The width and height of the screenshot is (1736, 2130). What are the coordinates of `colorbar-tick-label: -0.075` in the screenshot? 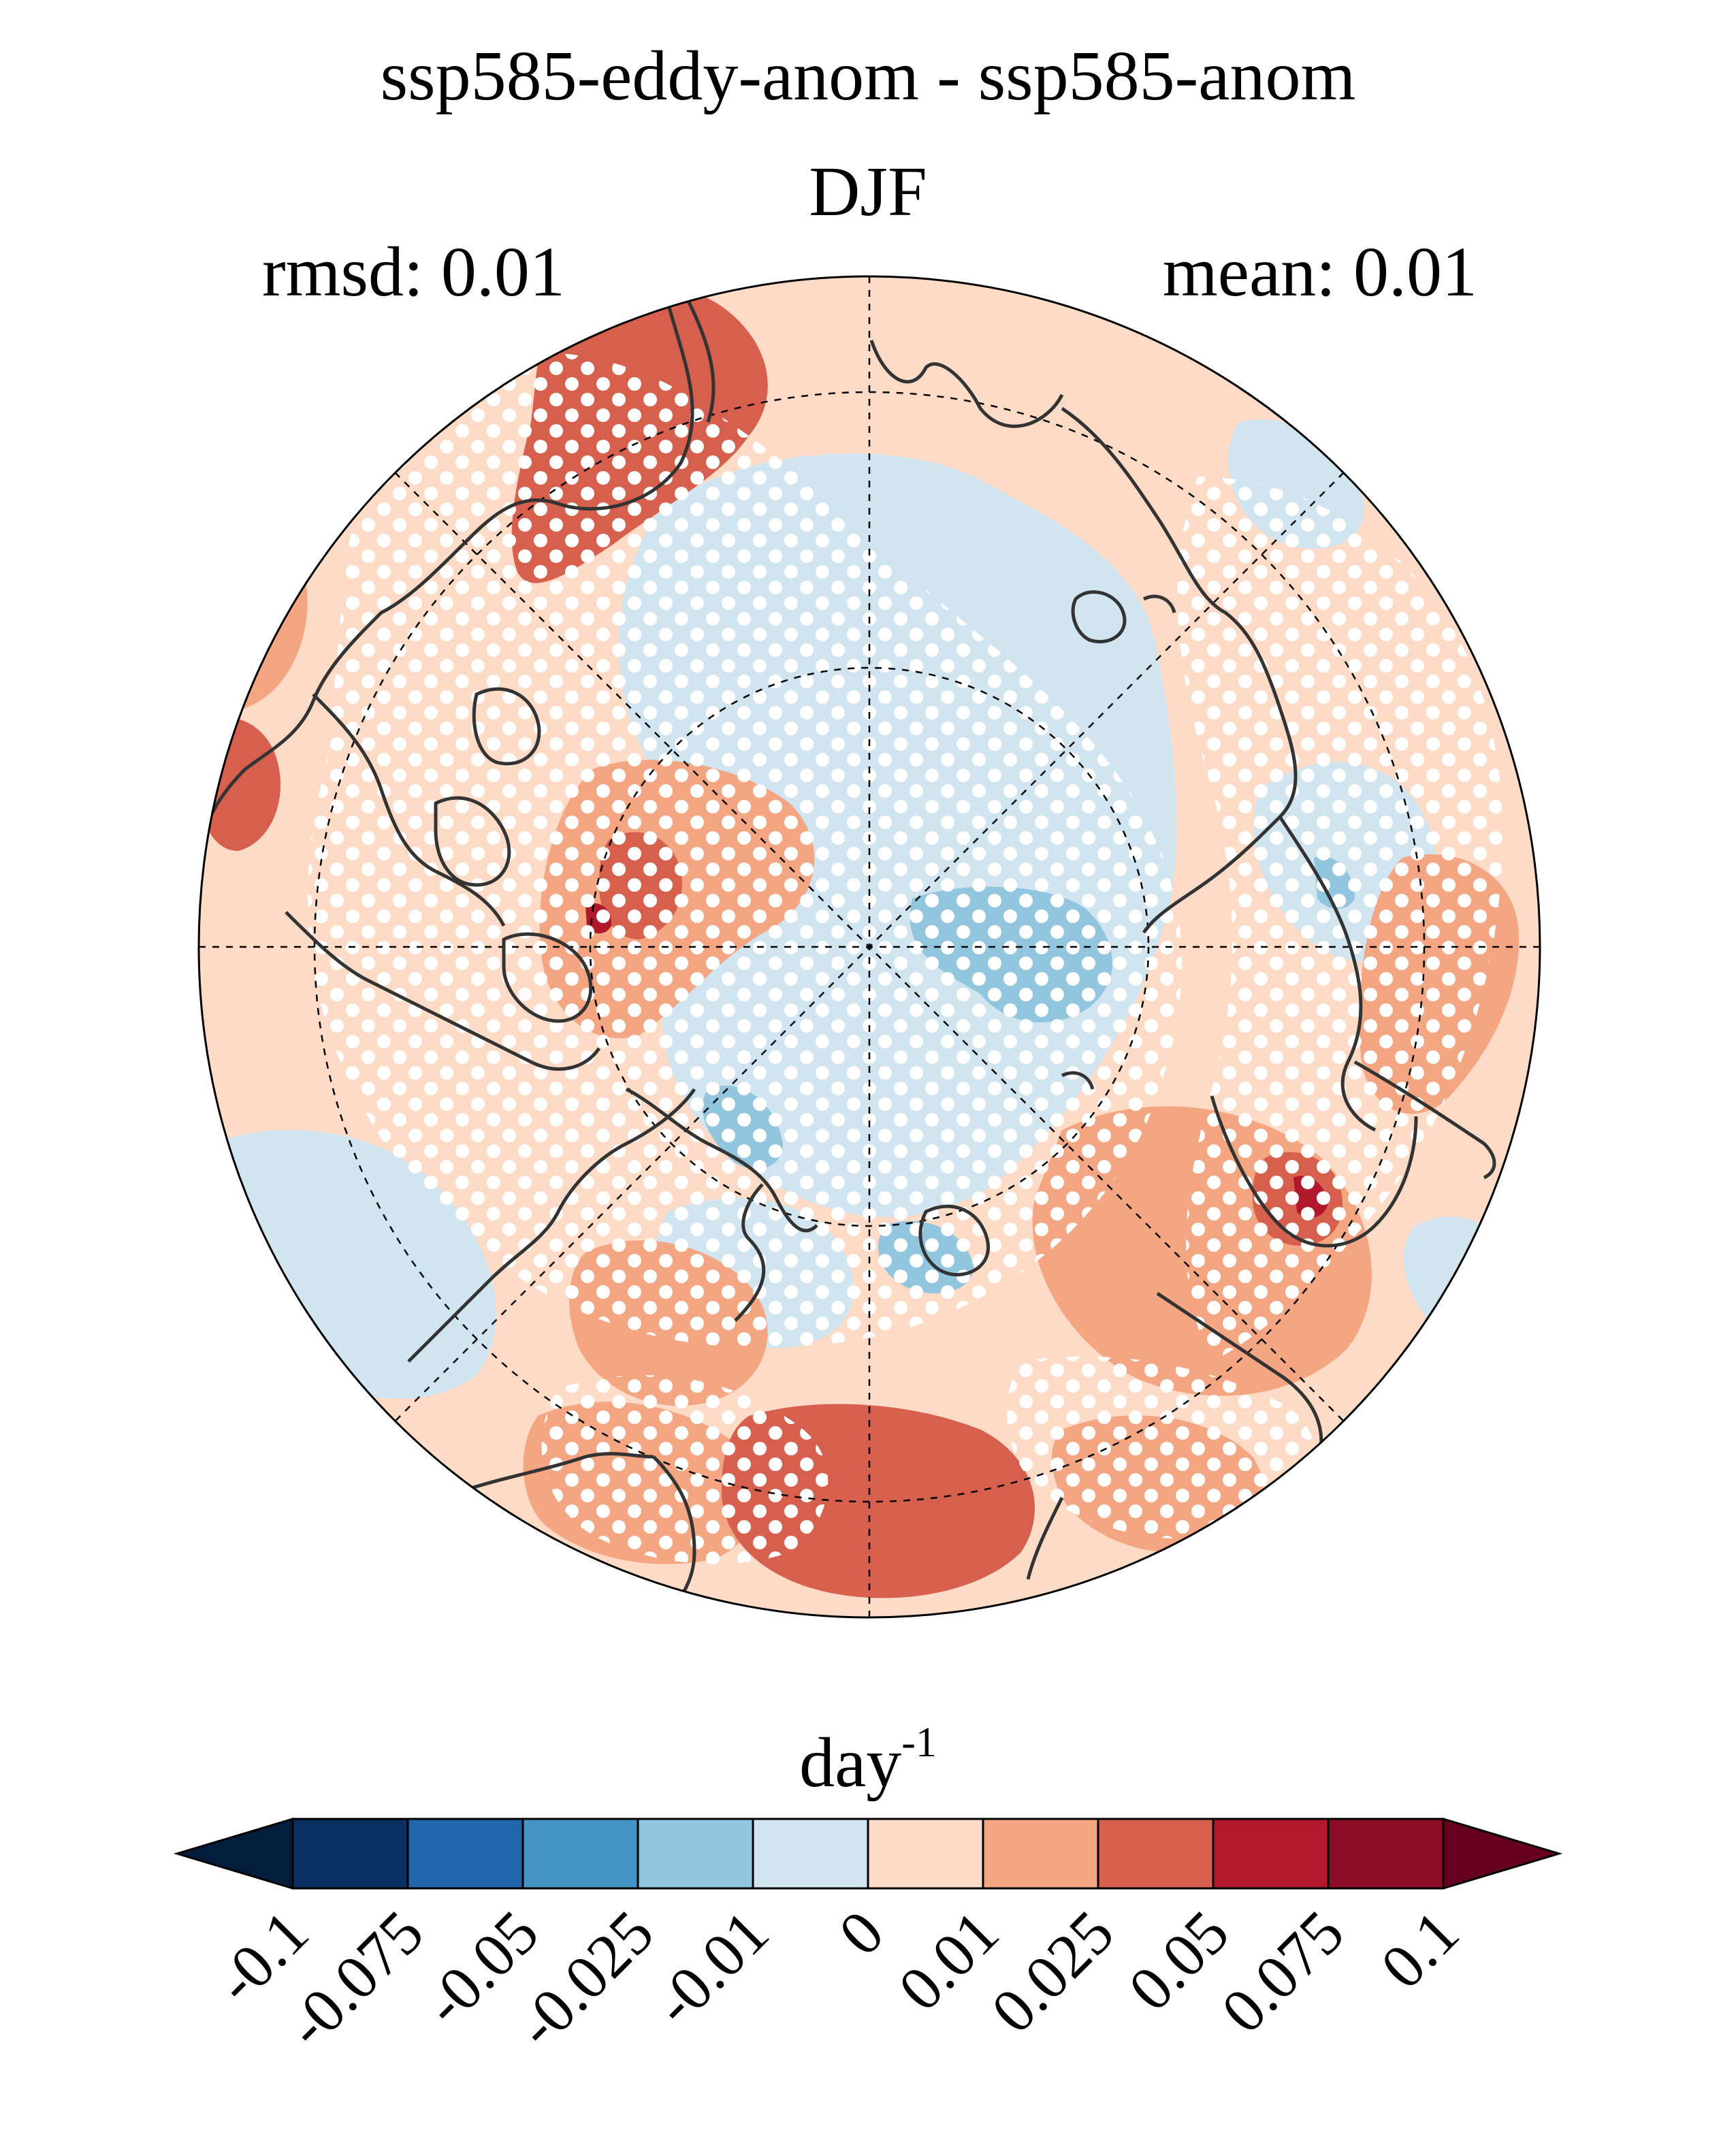 It's located at (354, 1979).